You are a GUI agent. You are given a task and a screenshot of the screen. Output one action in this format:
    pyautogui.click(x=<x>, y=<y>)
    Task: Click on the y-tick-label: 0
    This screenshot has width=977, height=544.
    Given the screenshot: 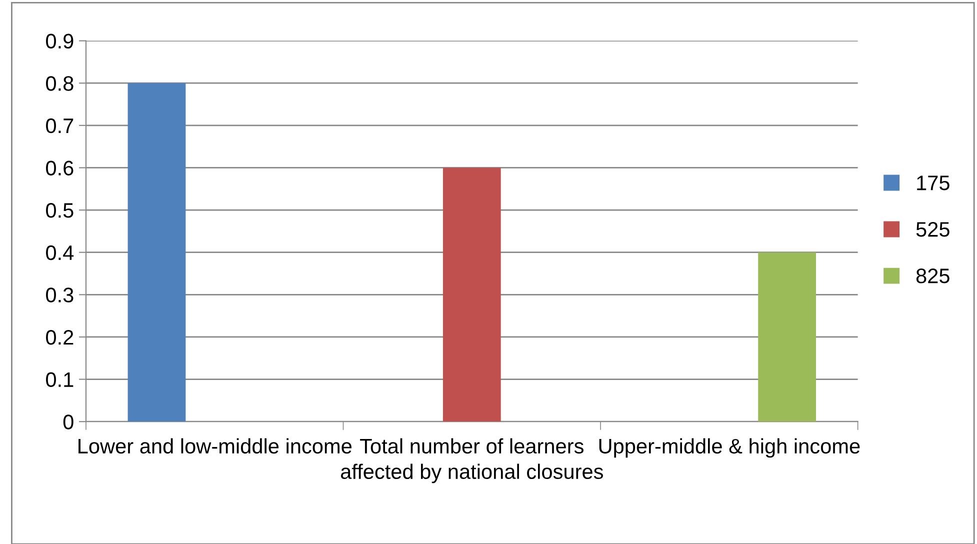 What is the action you would take?
    pyautogui.click(x=68, y=422)
    